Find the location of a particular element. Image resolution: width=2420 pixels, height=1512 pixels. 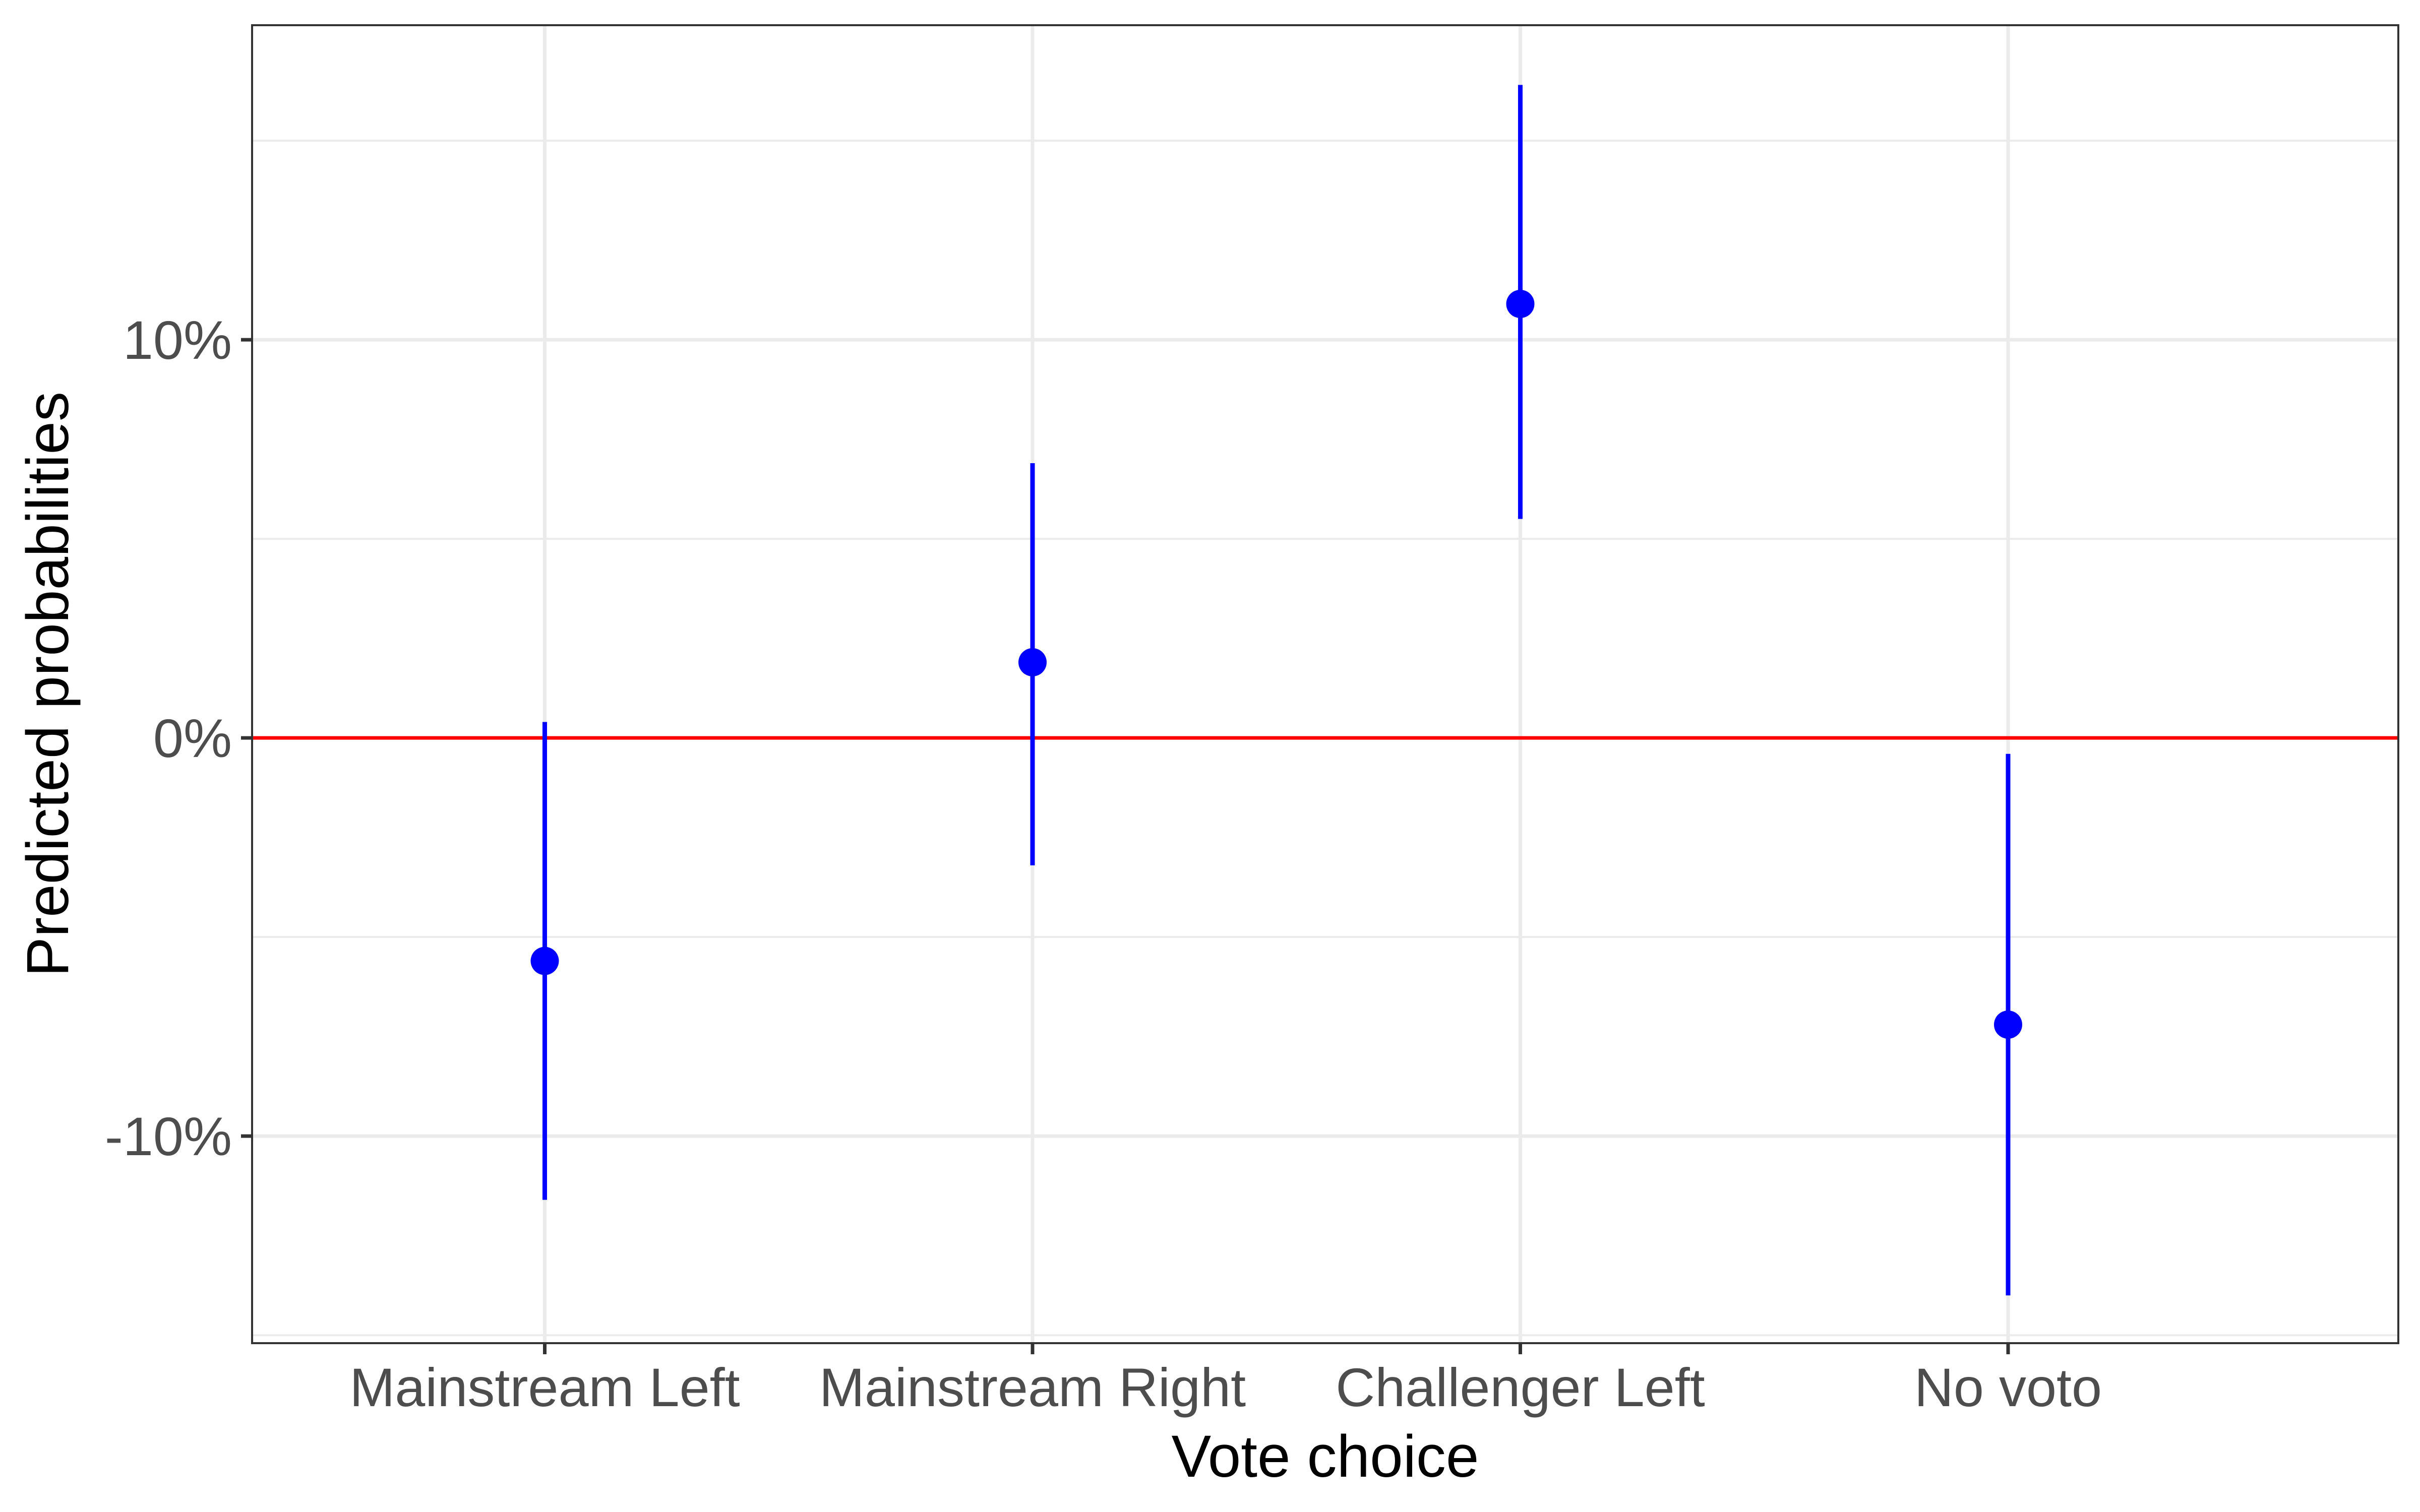

y-axis-title: Predicted probabilities is located at coordinates (48, 684).